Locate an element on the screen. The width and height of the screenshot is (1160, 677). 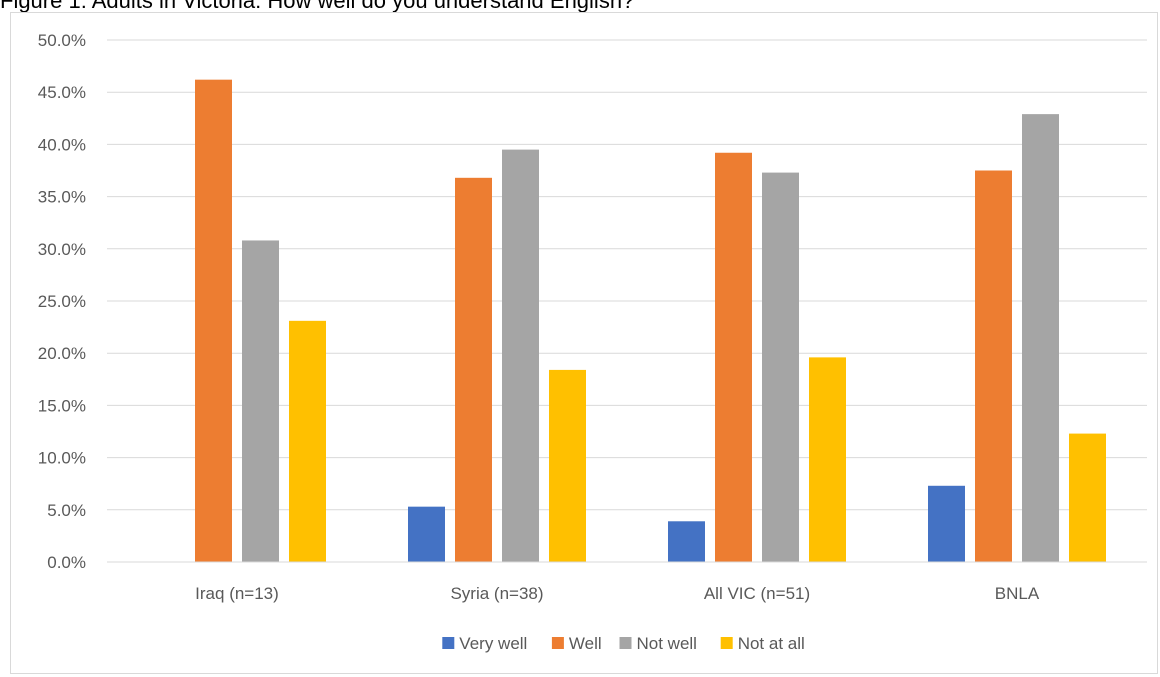
legend-label: Well is located at coordinates (585, 643).